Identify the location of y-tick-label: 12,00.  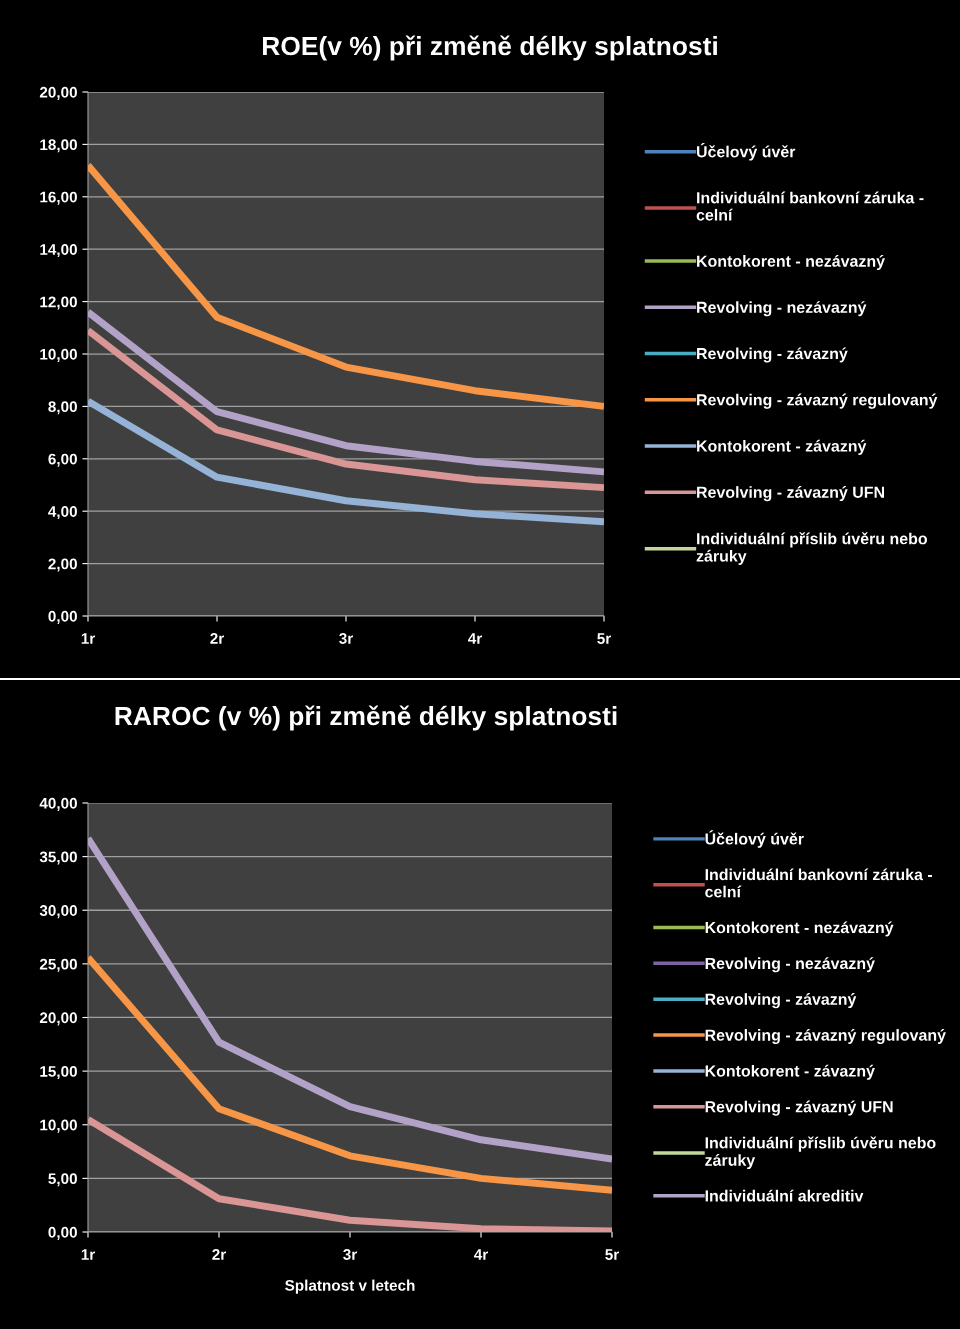
(58, 303).